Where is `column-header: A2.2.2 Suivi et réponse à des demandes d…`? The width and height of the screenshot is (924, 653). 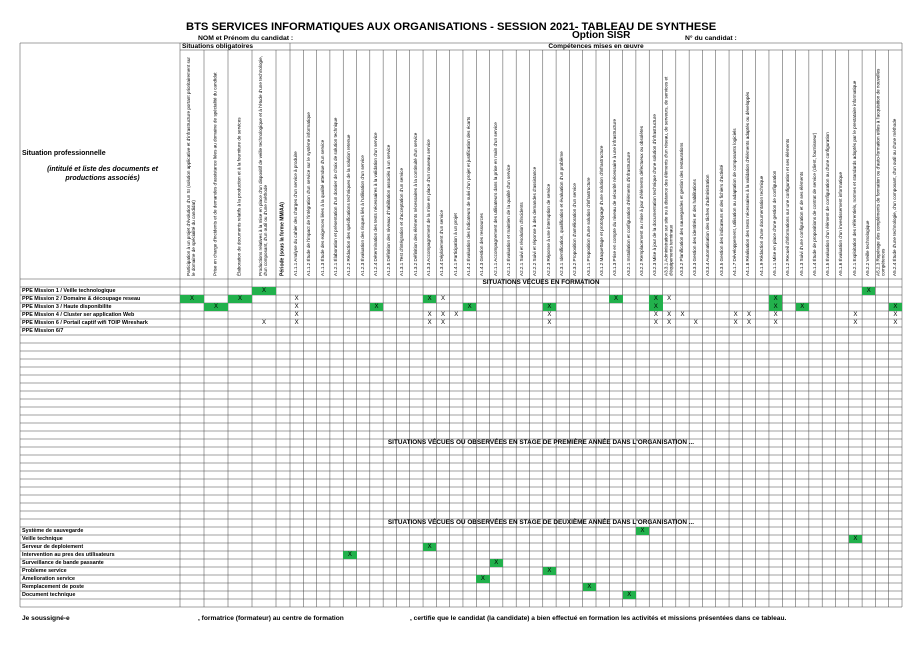 column-header: A2.2.2 Suivi et réponse à des demandes d… is located at coordinates (535, 221).